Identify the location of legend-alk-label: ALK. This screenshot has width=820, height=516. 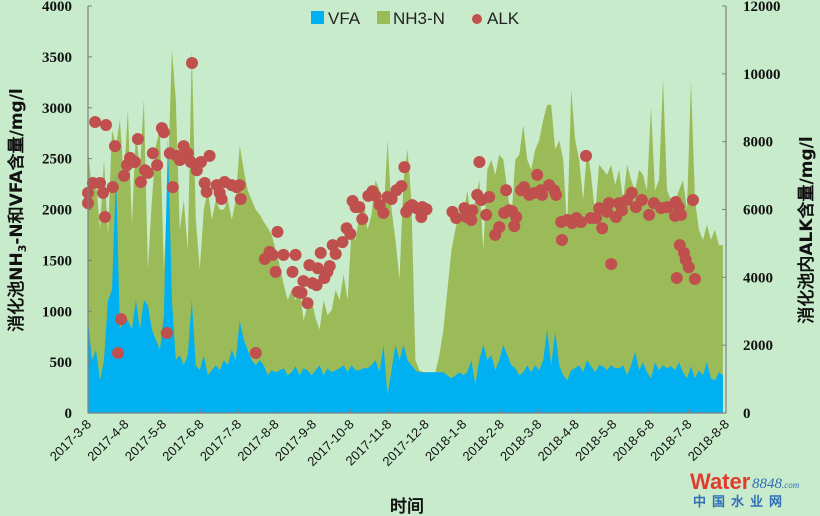
(503, 18).